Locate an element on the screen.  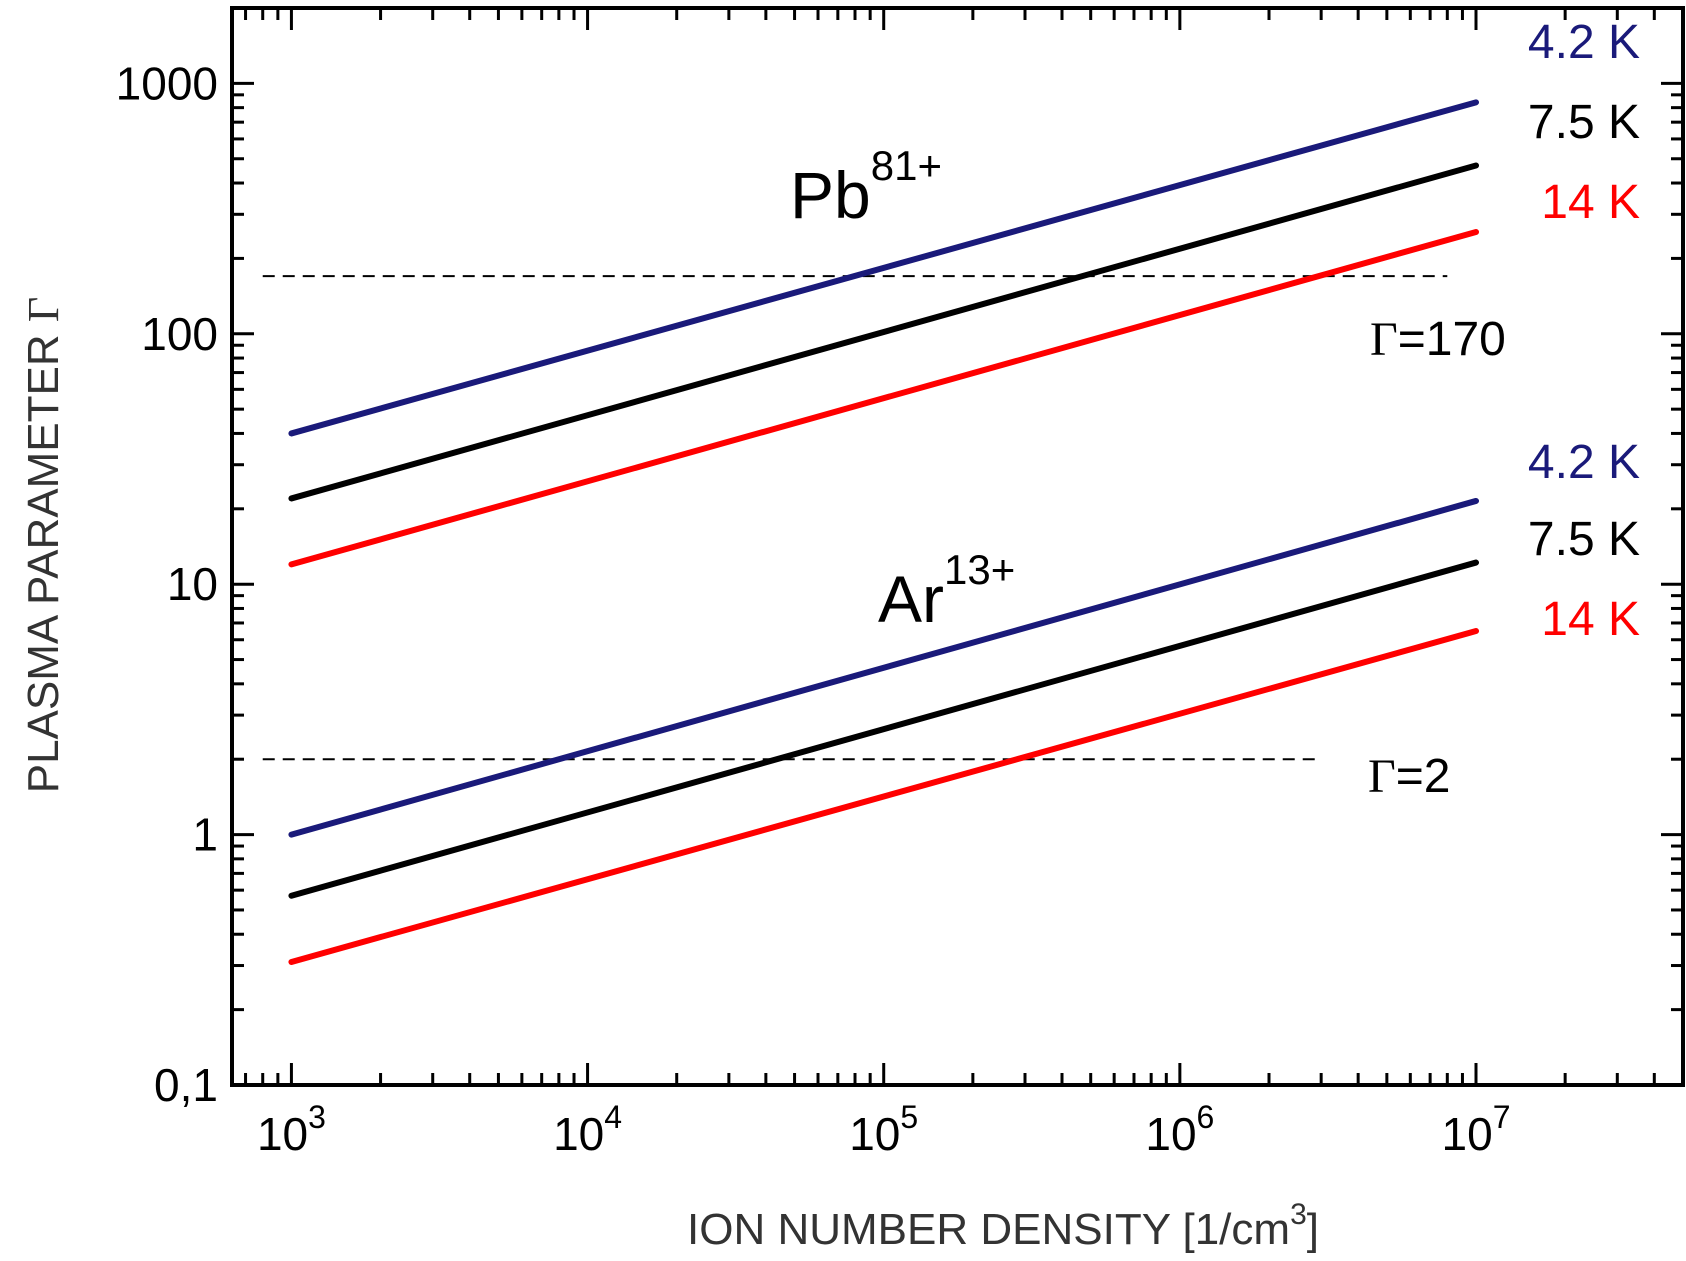
ion-labels: Pb81+ Ar13+ is located at coordinates (902, 389).